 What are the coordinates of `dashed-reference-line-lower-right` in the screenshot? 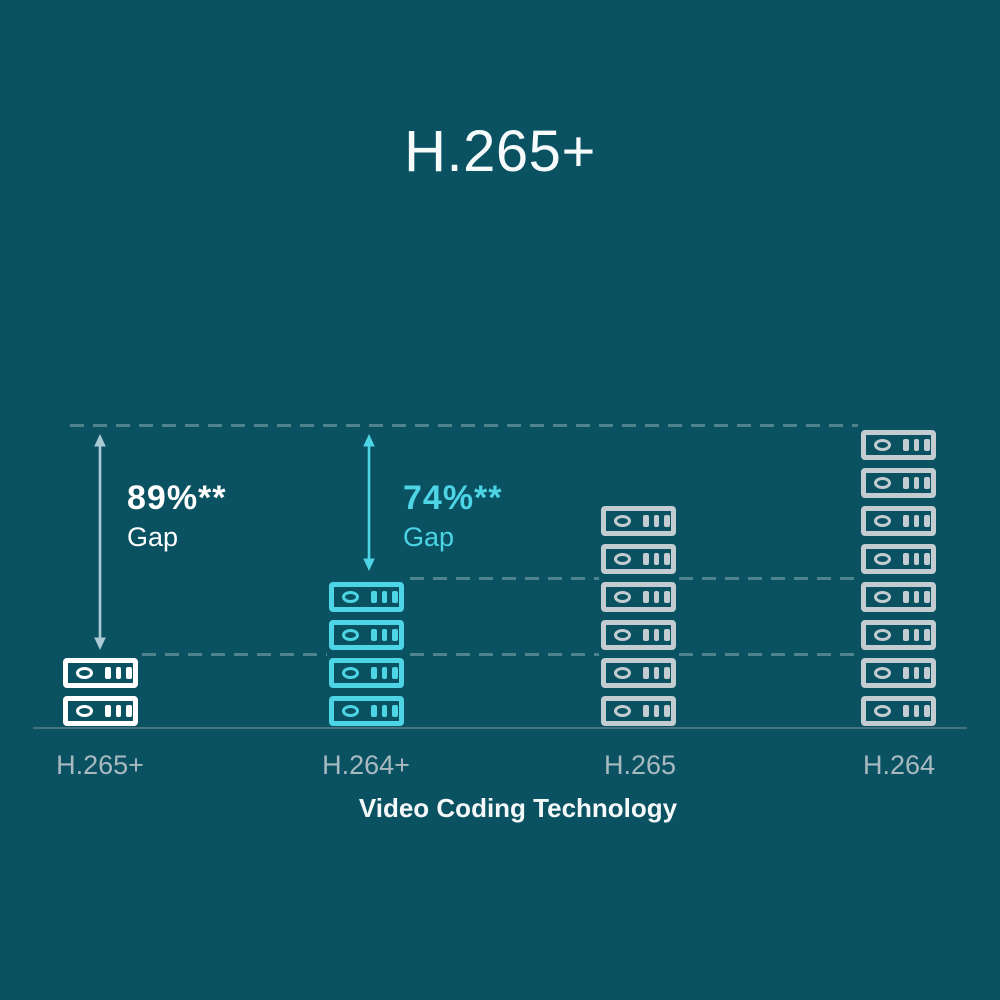 It's located at (769, 654).